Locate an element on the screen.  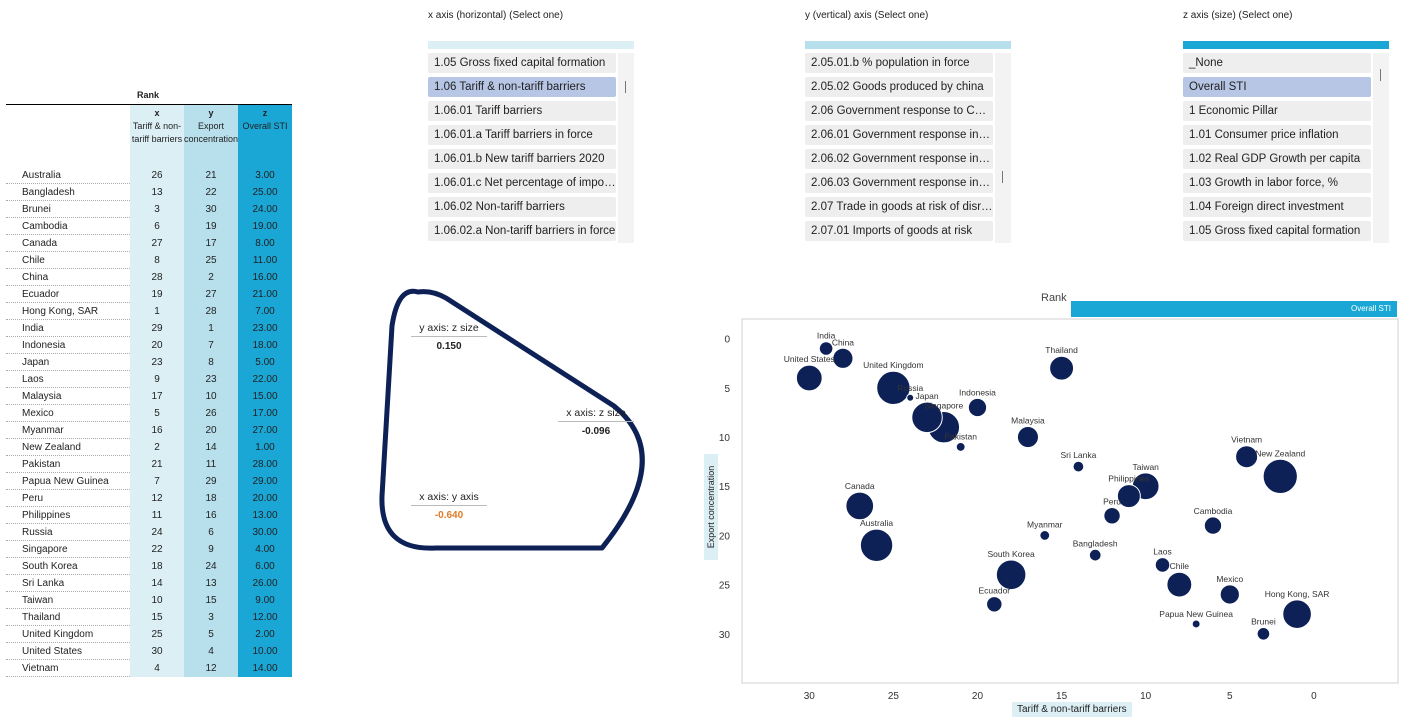
selector-option: 2.05.01.b % population in force is located at coordinates (899, 63).